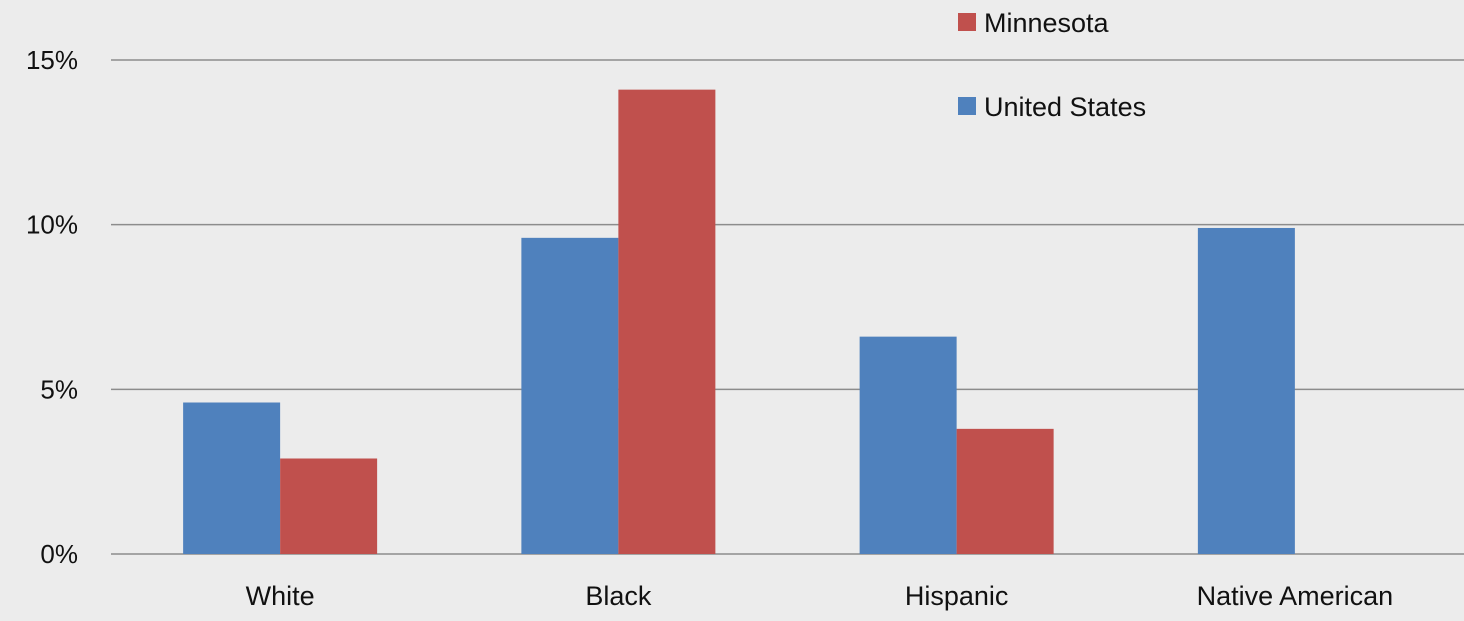  What do you see at coordinates (1246, 390) in the screenshot?
I see `bar-united-states-native-american` at bounding box center [1246, 390].